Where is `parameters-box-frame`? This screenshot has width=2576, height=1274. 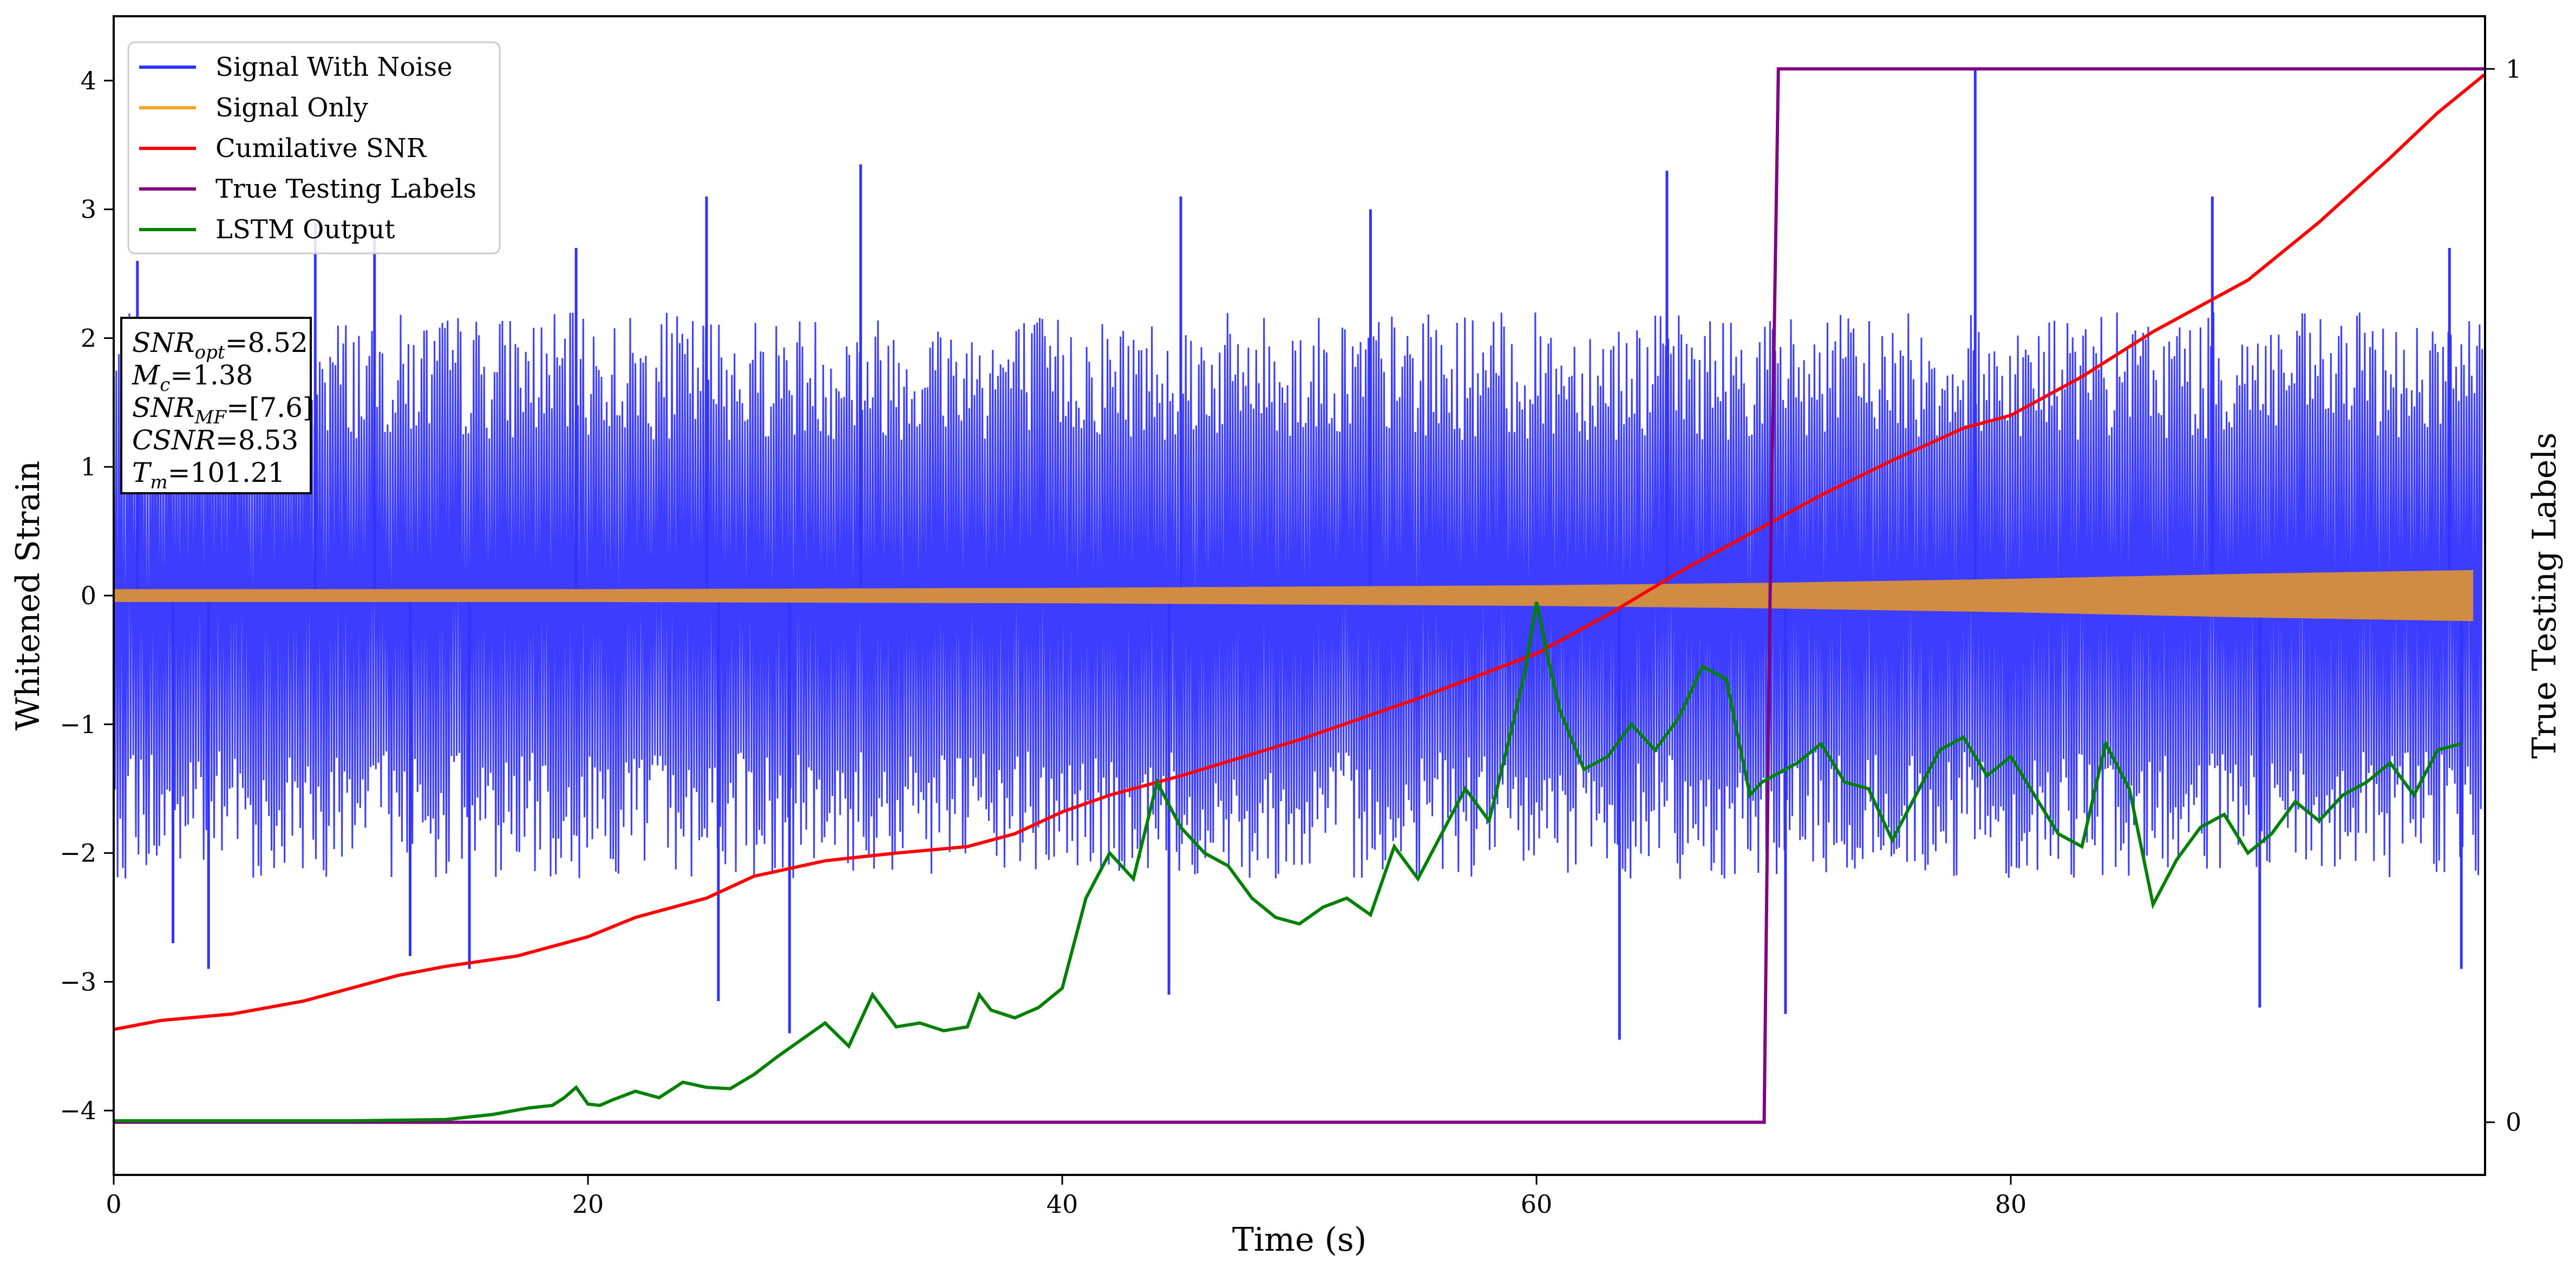 parameters-box-frame is located at coordinates (216, 405).